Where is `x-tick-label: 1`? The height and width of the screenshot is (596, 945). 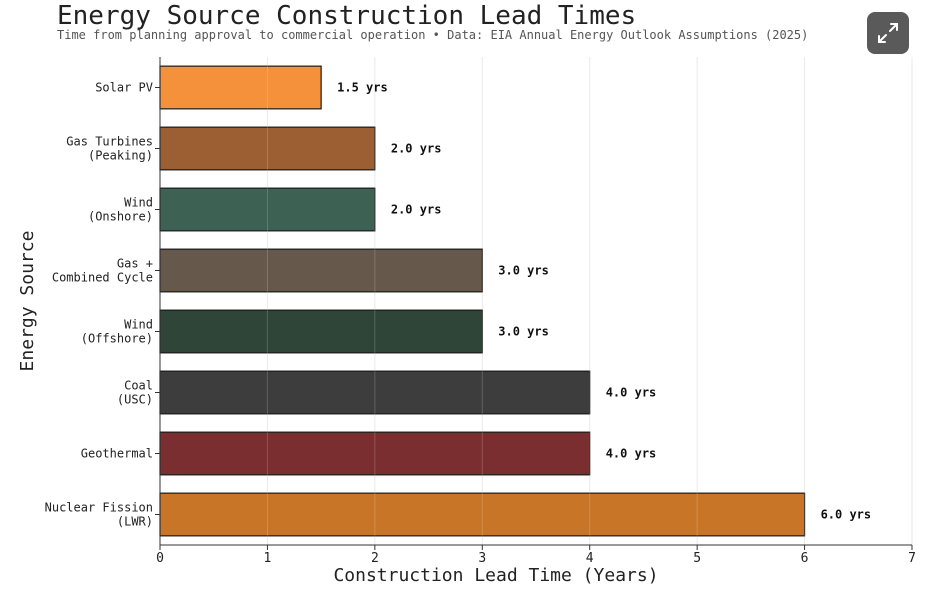
x-tick-label: 1 is located at coordinates (268, 558).